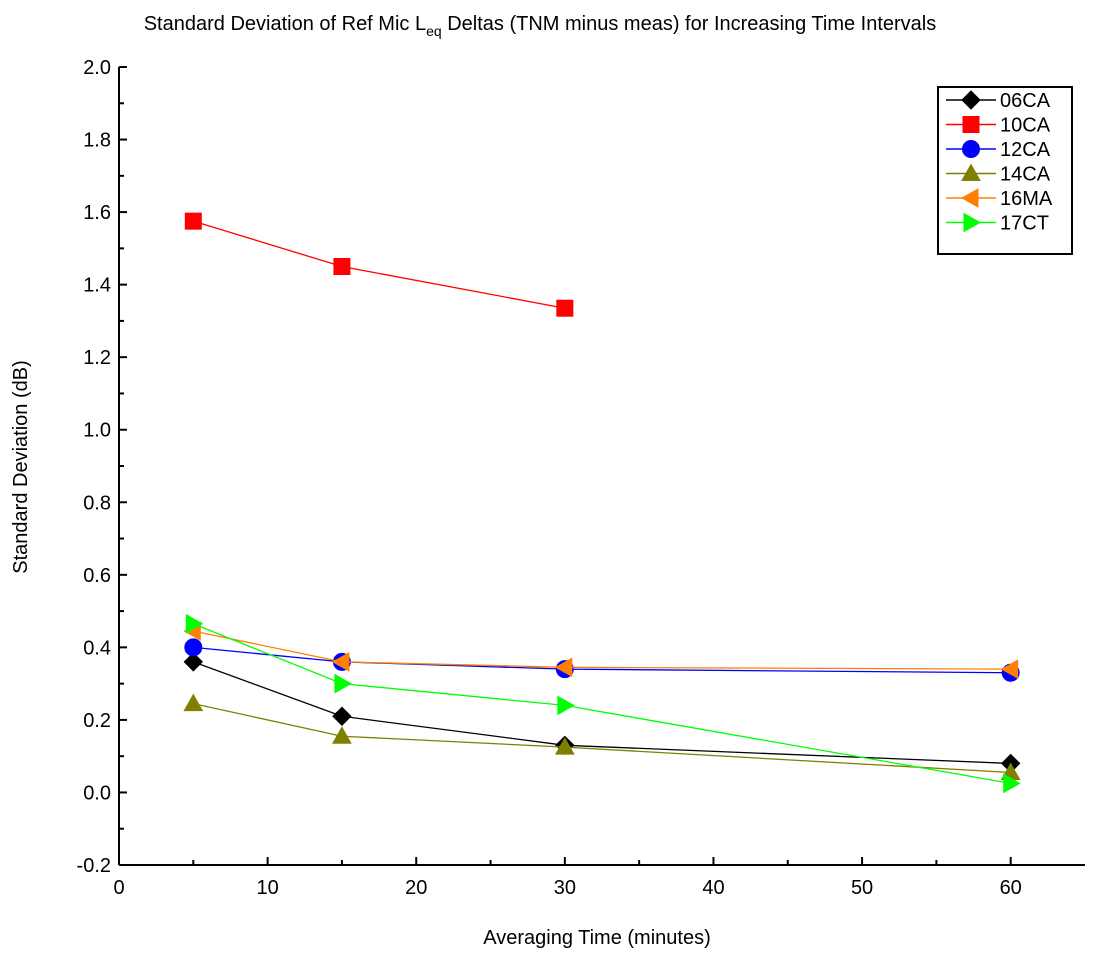 This screenshot has height=965, width=1099. I want to click on series-line-12CA, so click(602, 660).